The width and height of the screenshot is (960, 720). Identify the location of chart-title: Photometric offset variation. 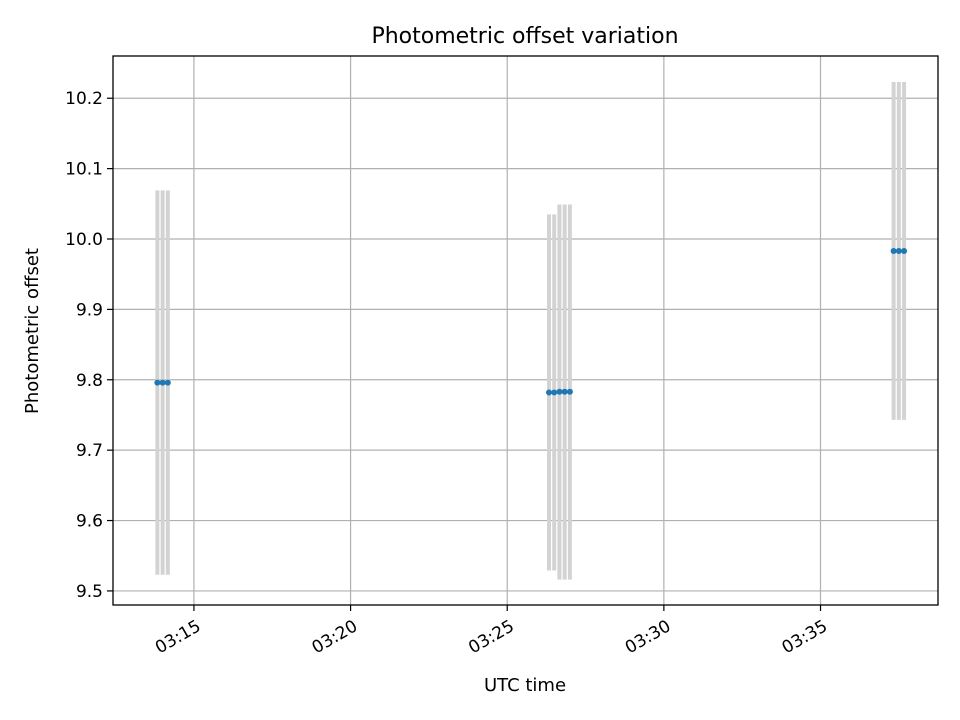
(524, 36).